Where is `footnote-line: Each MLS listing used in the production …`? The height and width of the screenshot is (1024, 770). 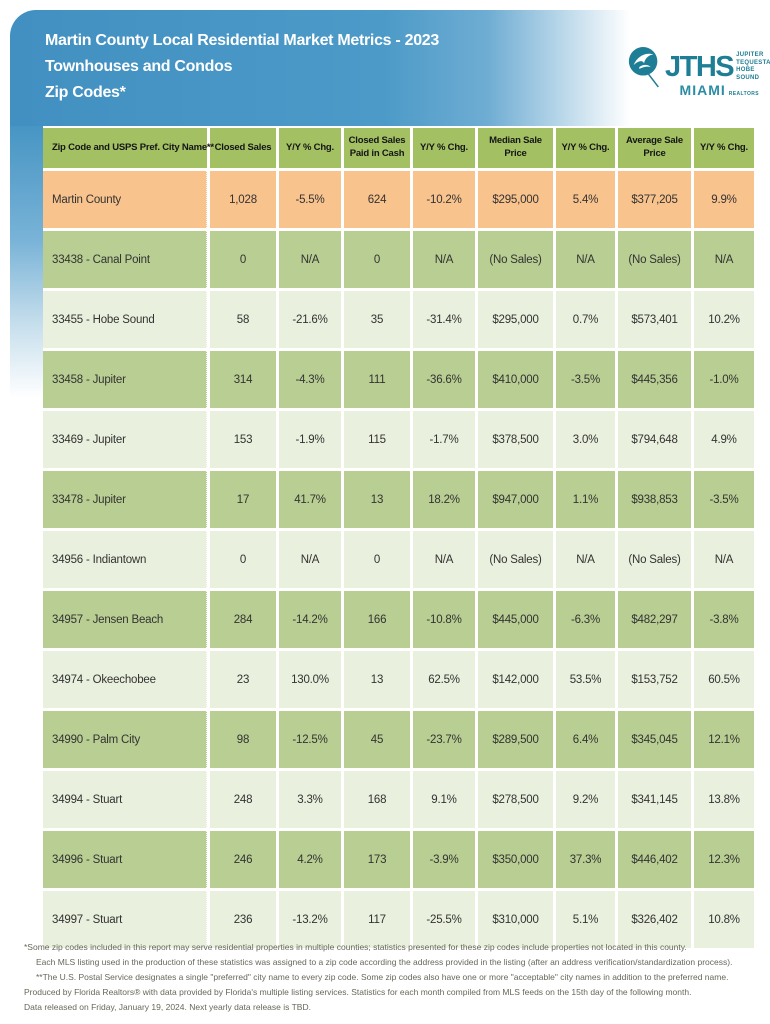 footnote-line: Each MLS listing used in the production … is located at coordinates (384, 962).